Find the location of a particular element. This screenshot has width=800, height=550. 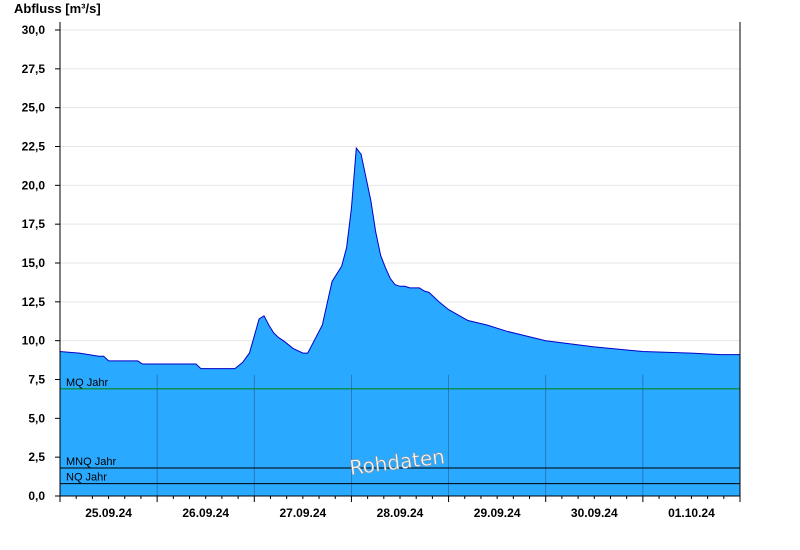

y-tick-label-9: 22,5 is located at coordinates (34, 147).